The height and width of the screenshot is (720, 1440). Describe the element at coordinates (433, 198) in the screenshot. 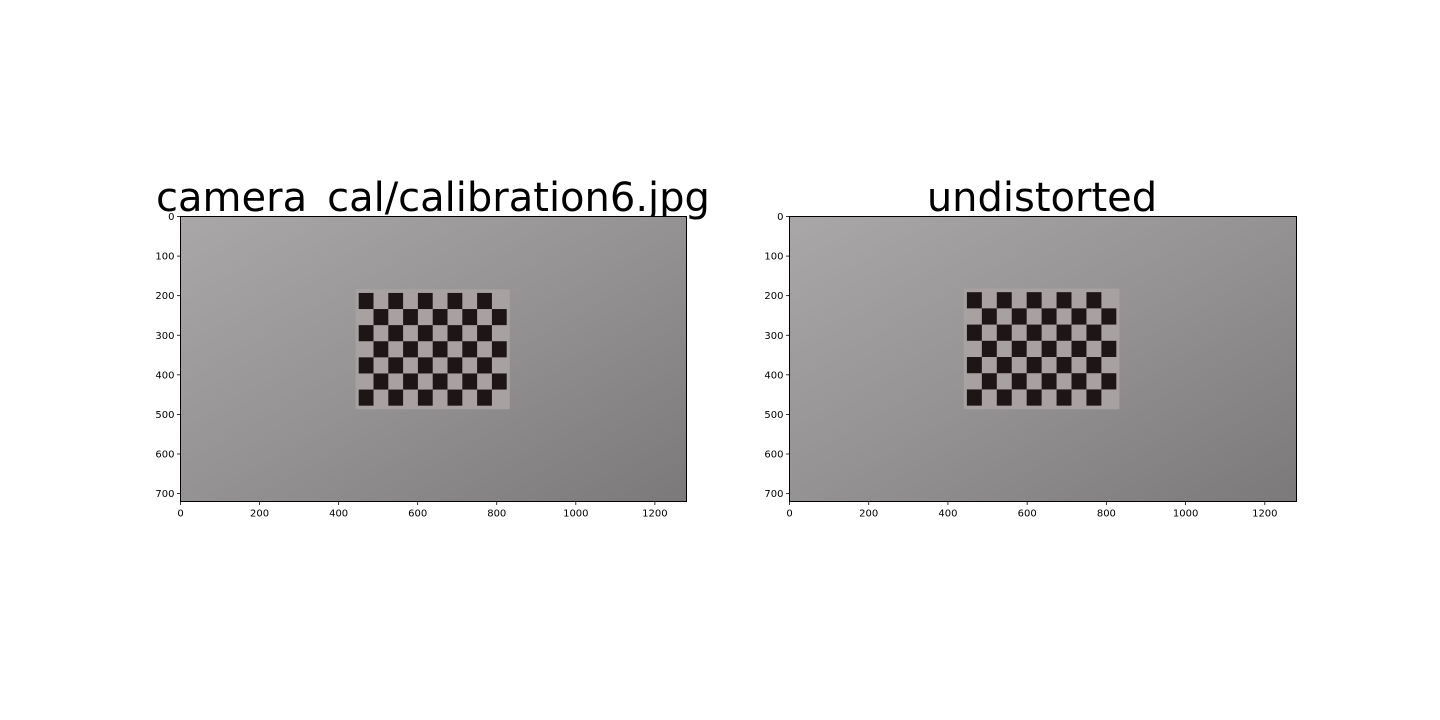

I see `panel-title: camera_cal/calibration6.jpg` at that location.